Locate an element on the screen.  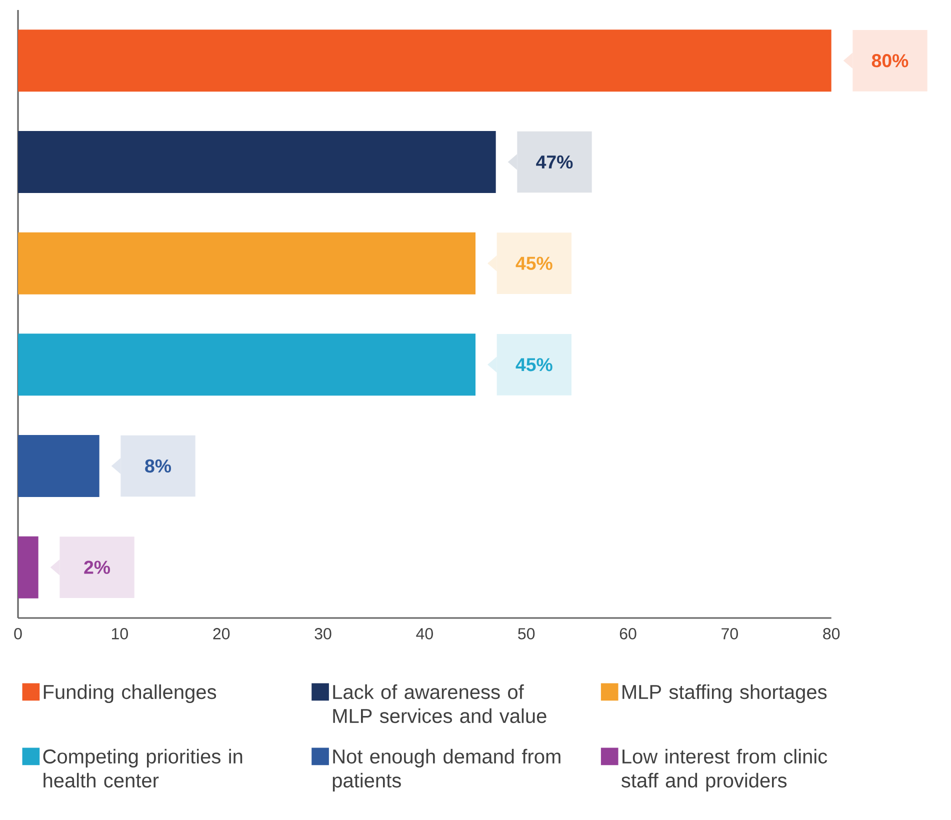
data-label: 2% is located at coordinates (97, 567).